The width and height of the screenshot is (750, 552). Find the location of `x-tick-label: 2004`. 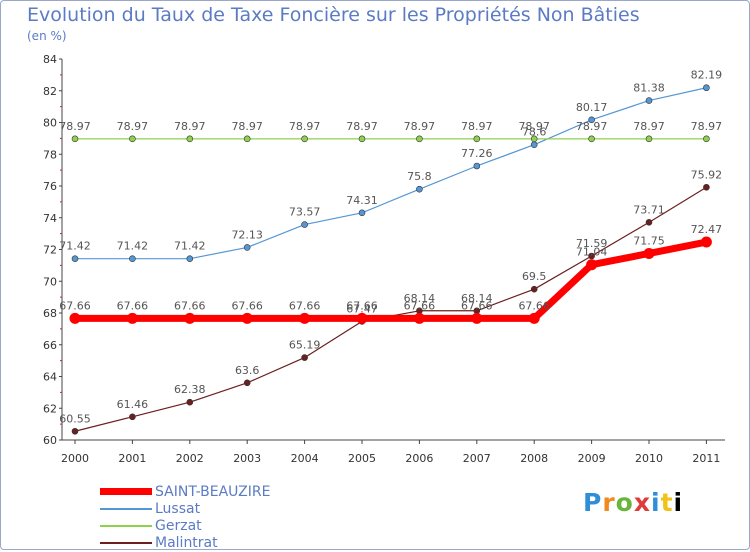

x-tick-label: 2004 is located at coordinates (305, 458).